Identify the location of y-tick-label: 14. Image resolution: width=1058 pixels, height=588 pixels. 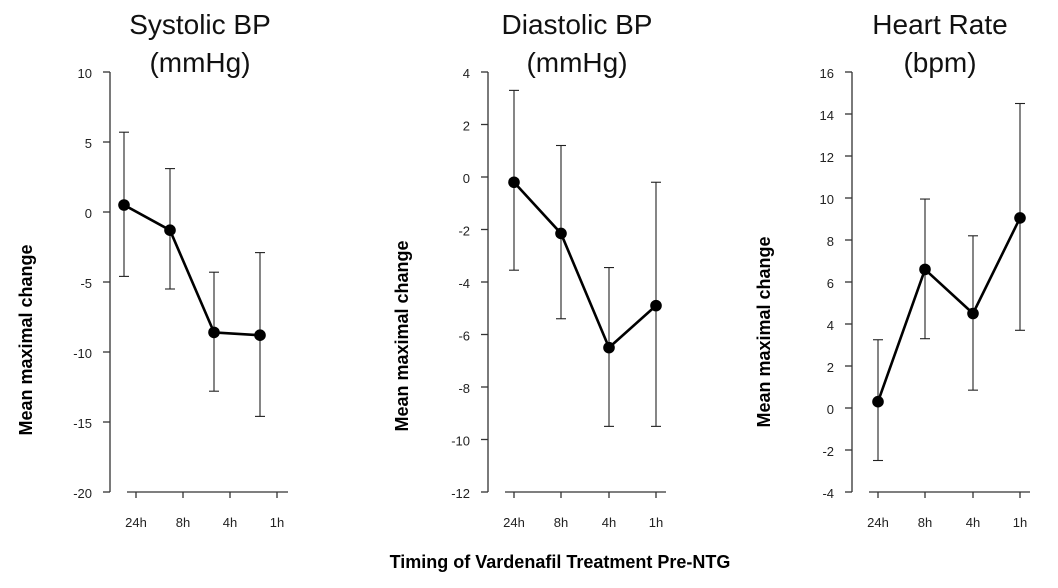
(827, 115).